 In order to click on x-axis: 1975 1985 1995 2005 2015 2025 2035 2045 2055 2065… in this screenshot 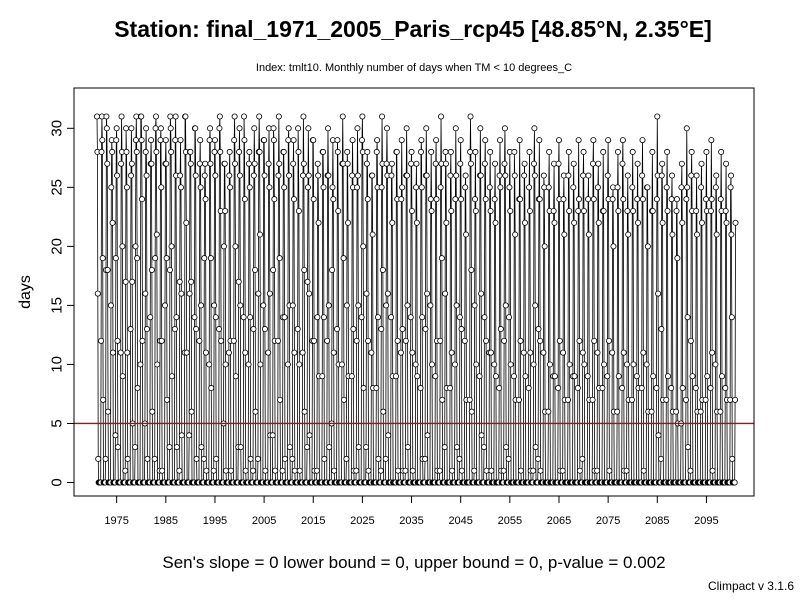, I will do `click(411, 511)`.